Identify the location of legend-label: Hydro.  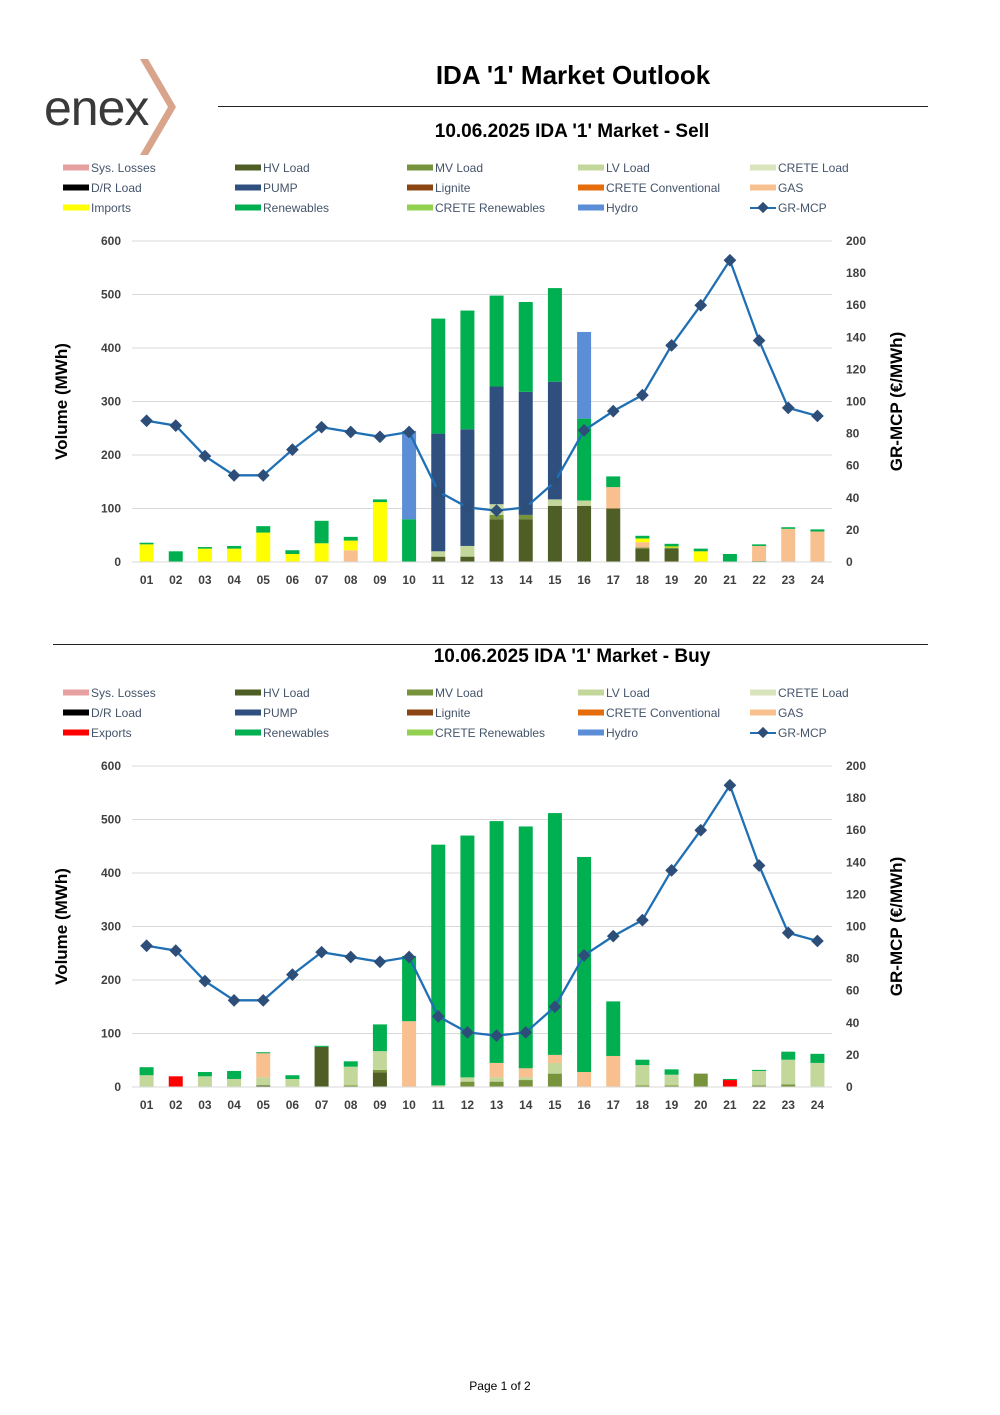
(622, 733).